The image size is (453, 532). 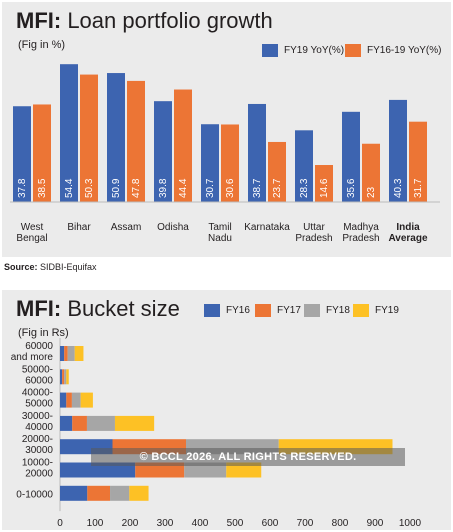 What do you see at coordinates (267, 227) in the screenshot?
I see `category-label: Karnataka` at bounding box center [267, 227].